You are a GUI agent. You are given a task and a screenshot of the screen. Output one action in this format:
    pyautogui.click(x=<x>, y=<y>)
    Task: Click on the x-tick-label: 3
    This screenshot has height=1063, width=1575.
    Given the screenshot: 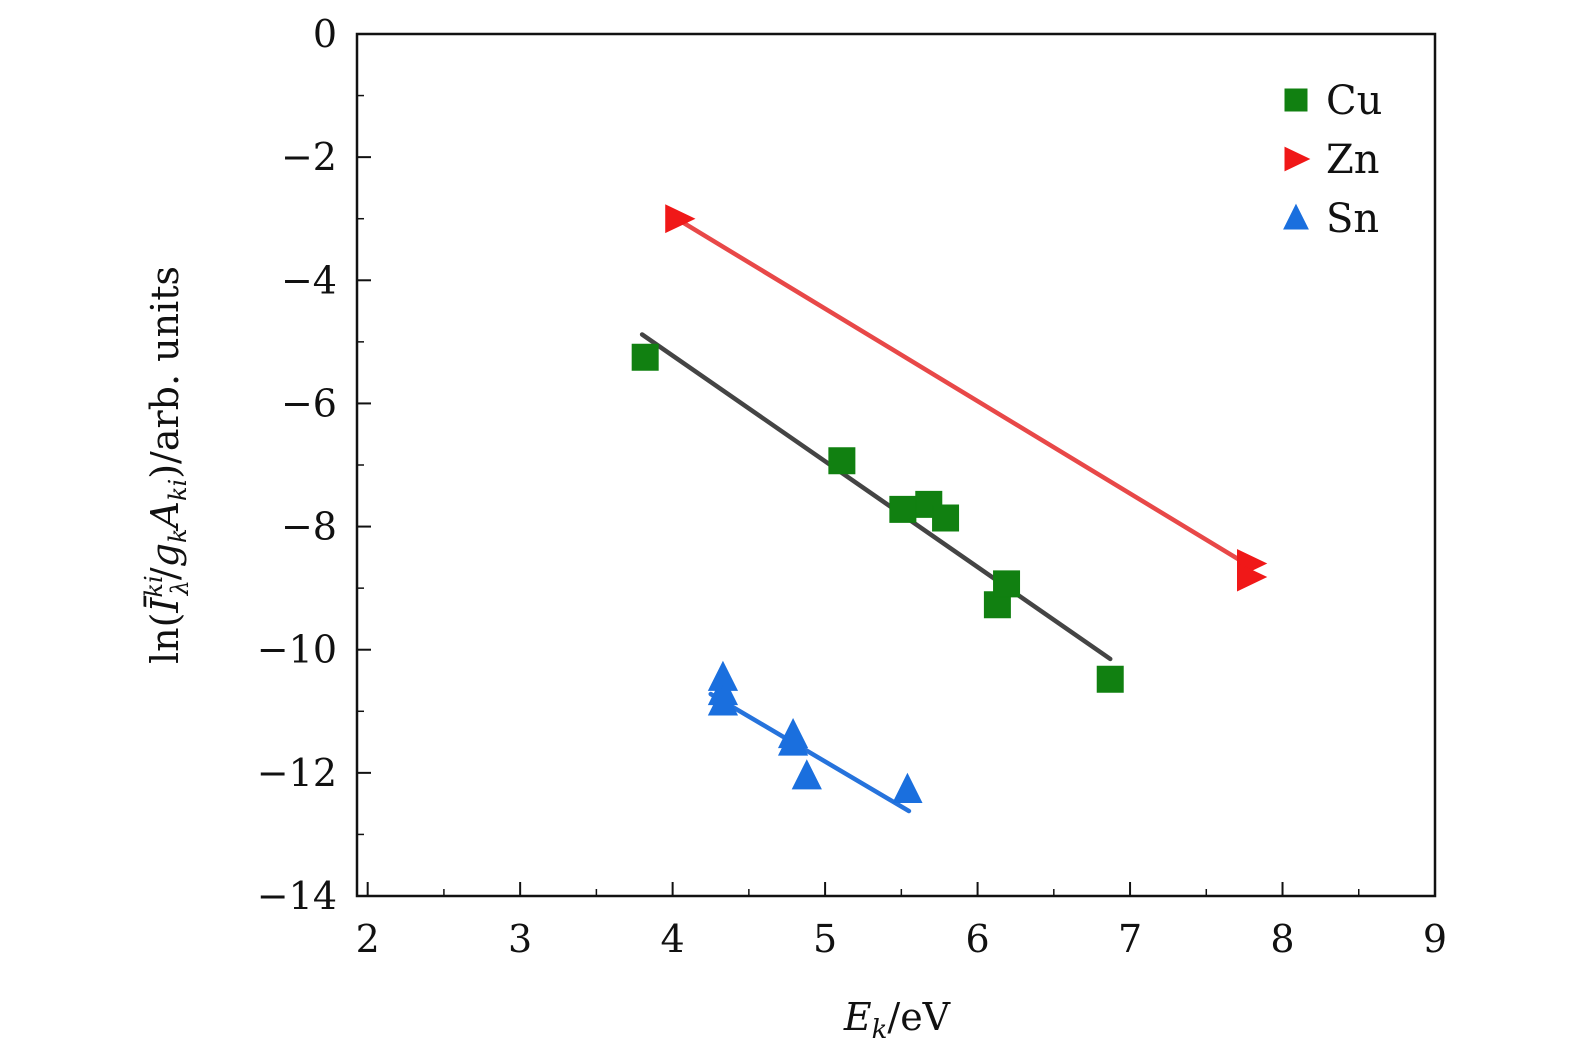 What is the action you would take?
    pyautogui.click(x=520, y=939)
    